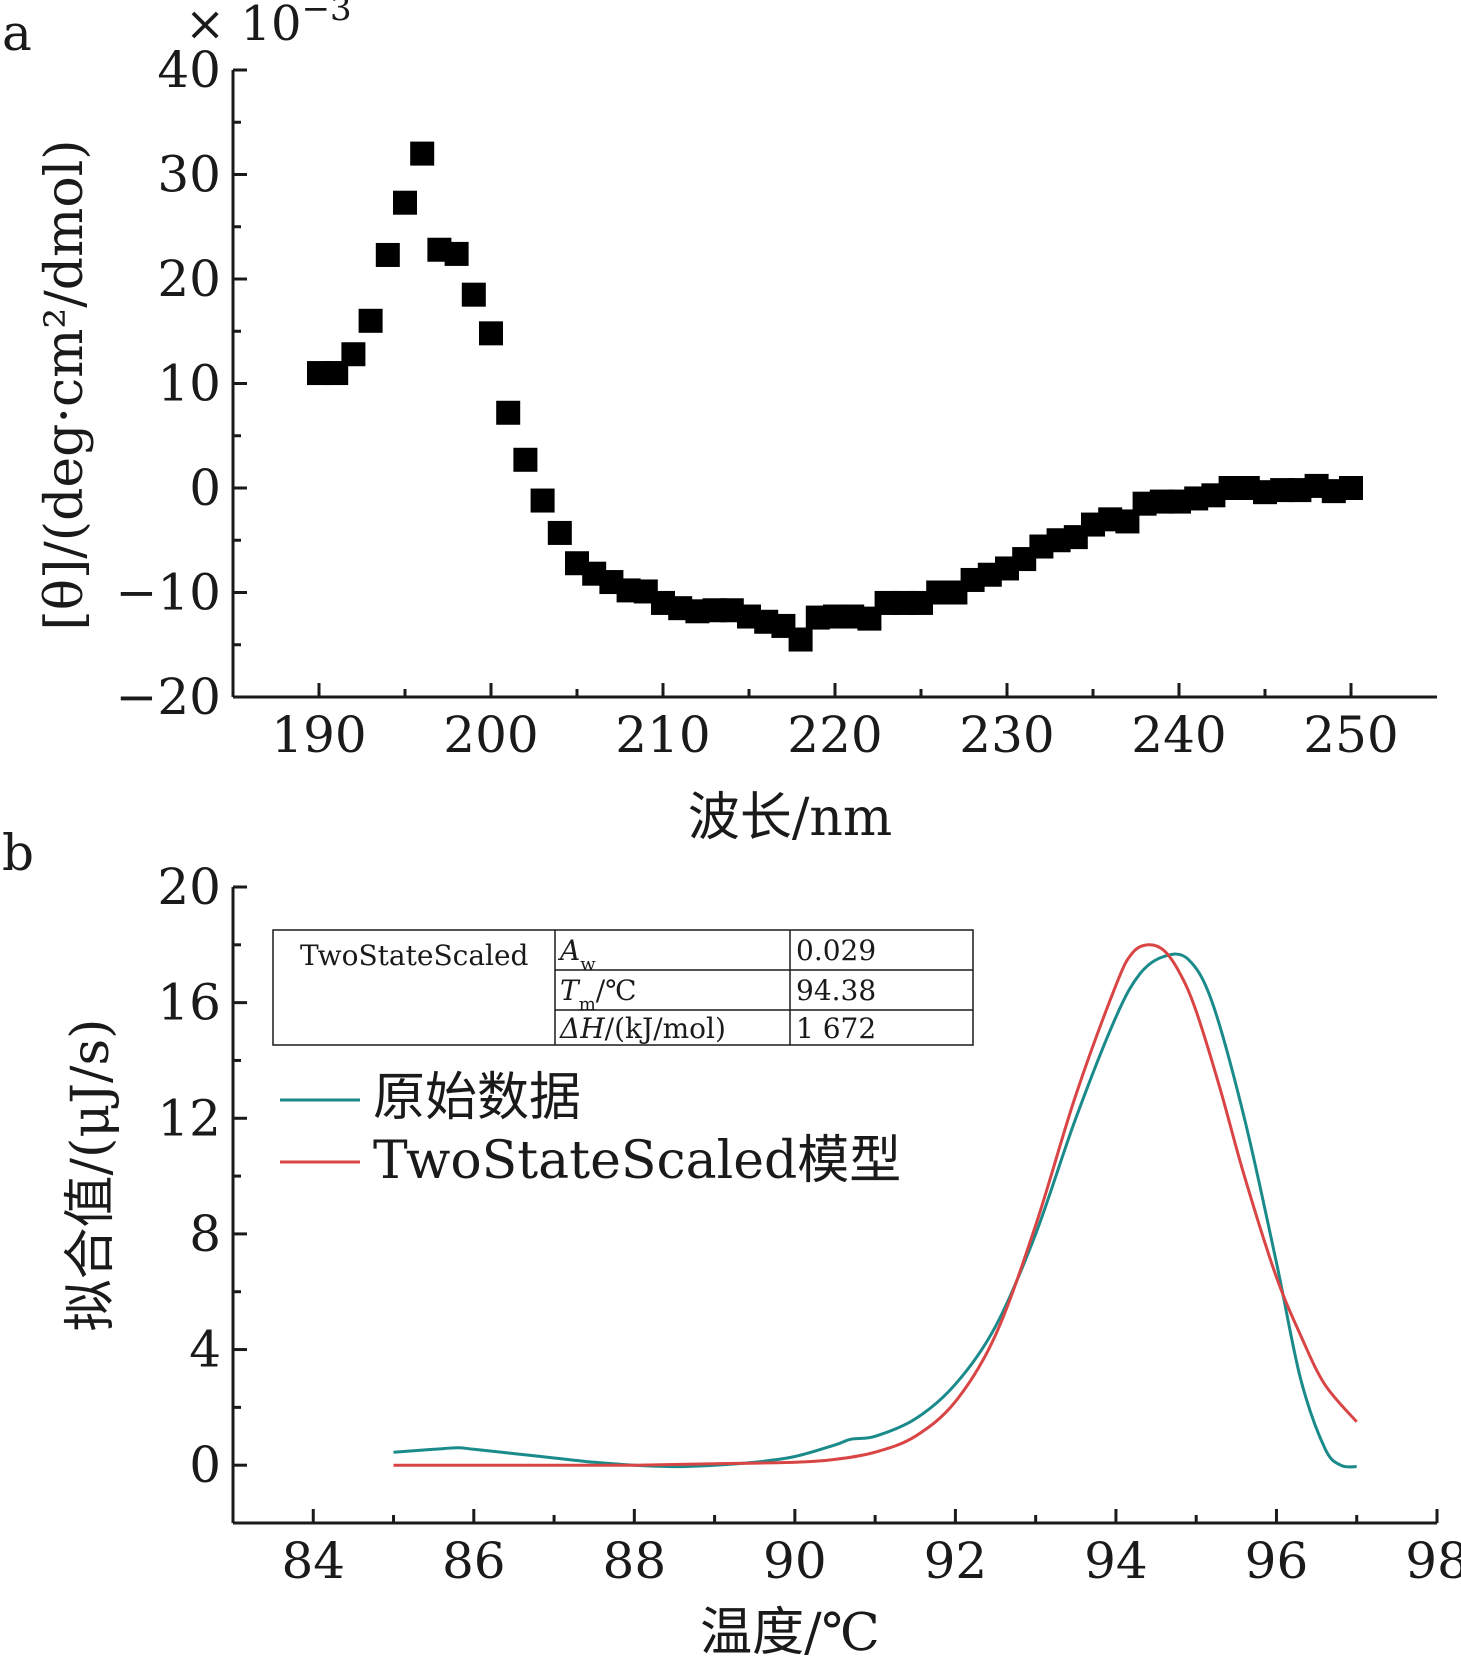 This screenshot has width=1461, height=1659. What do you see at coordinates (582, 1028) in the screenshot?
I see `param-dh-main: ΔH` at bounding box center [582, 1028].